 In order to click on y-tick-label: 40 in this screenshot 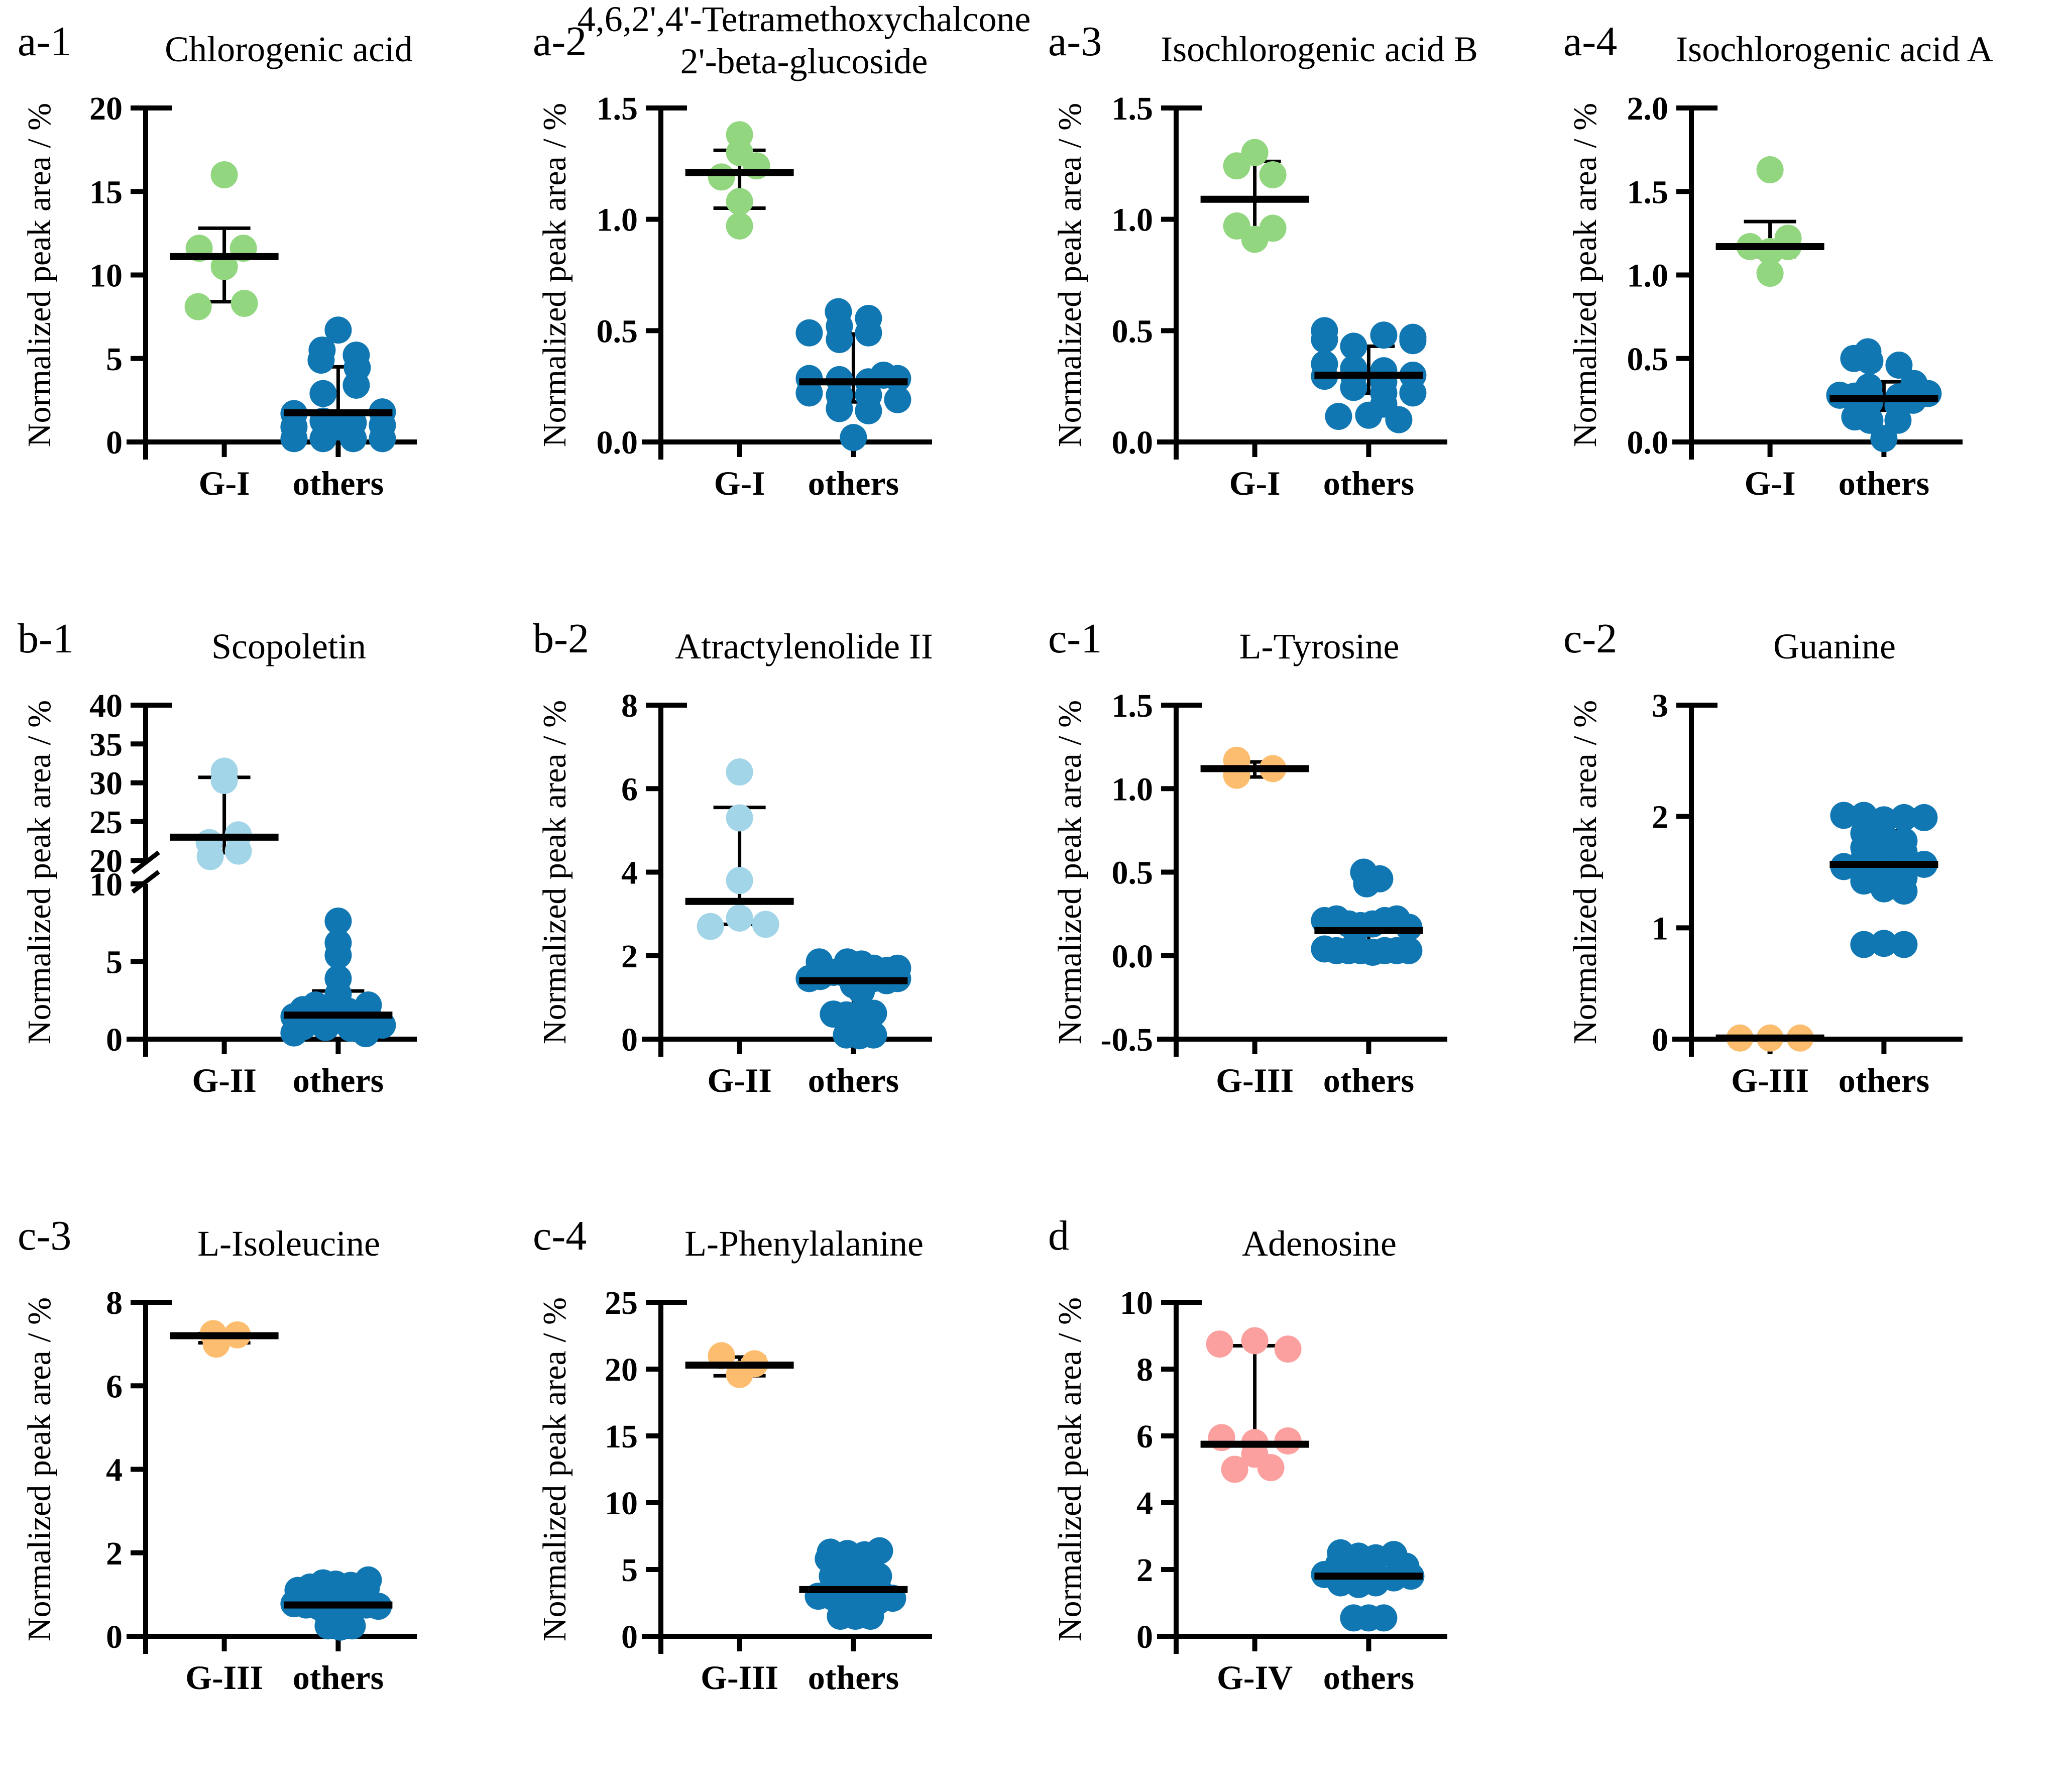, I will do `click(106, 706)`.